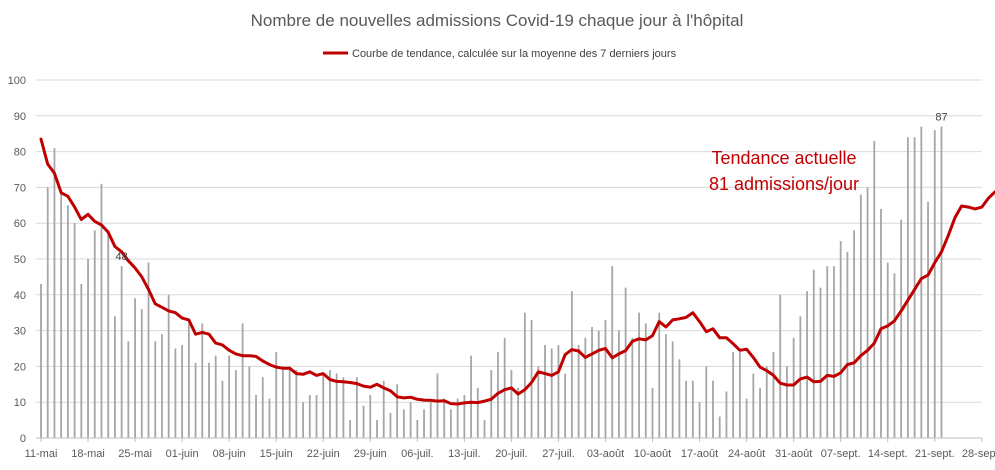 The width and height of the screenshot is (995, 470). I want to click on y-tick-label: 70, so click(20, 188).